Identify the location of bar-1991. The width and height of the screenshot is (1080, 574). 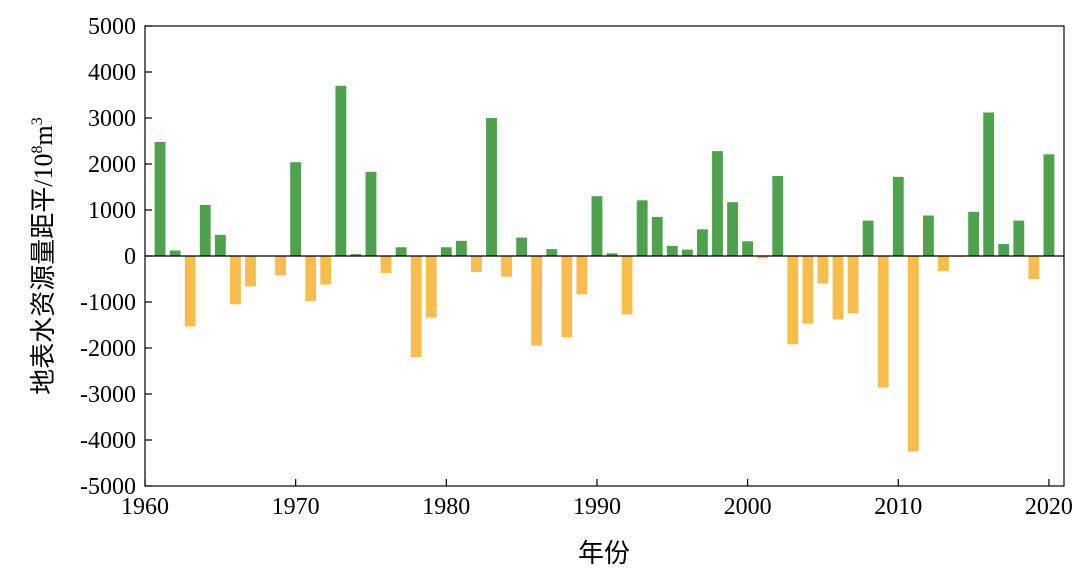
(612, 254).